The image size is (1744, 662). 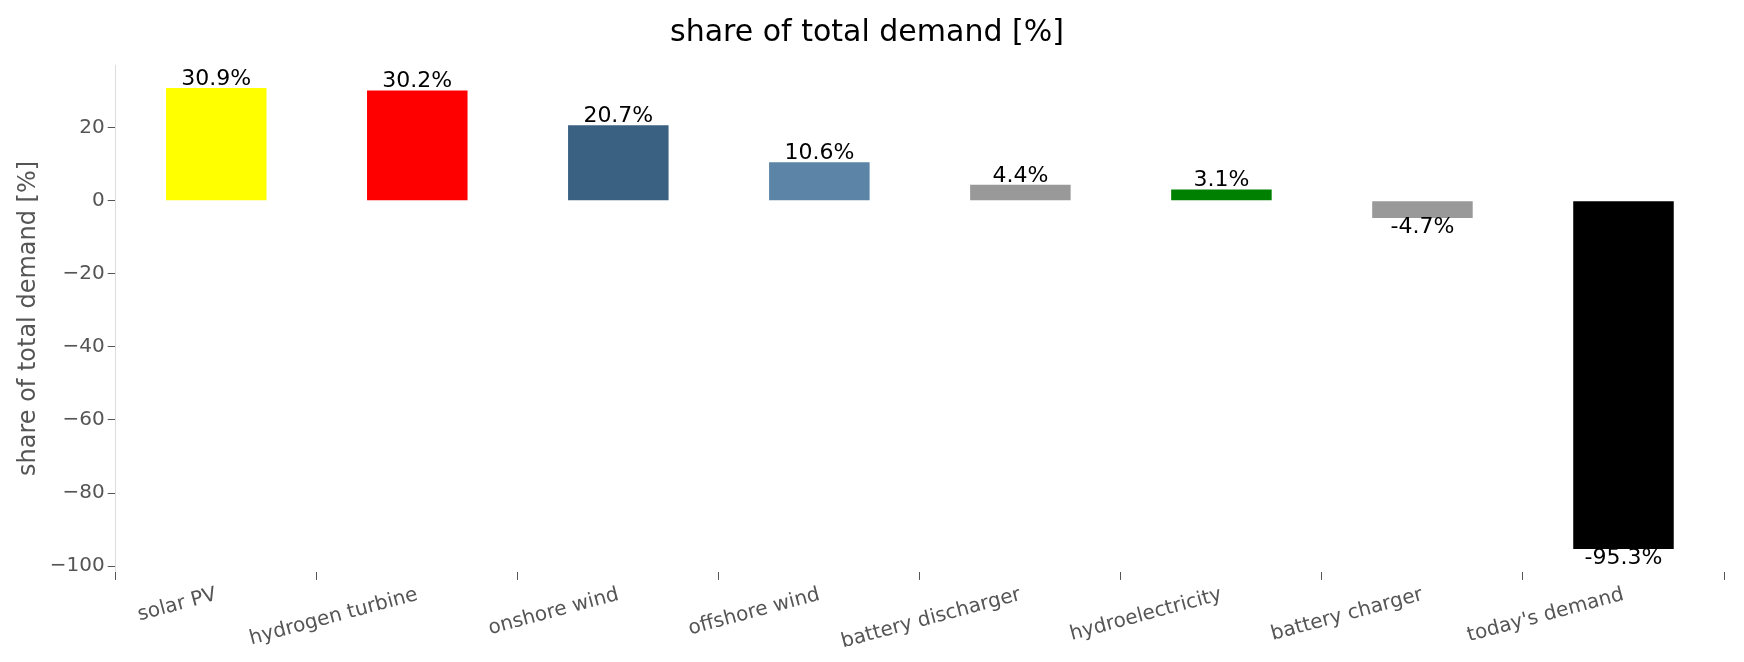 What do you see at coordinates (83, 345) in the screenshot?
I see `y-tick-label: −40` at bounding box center [83, 345].